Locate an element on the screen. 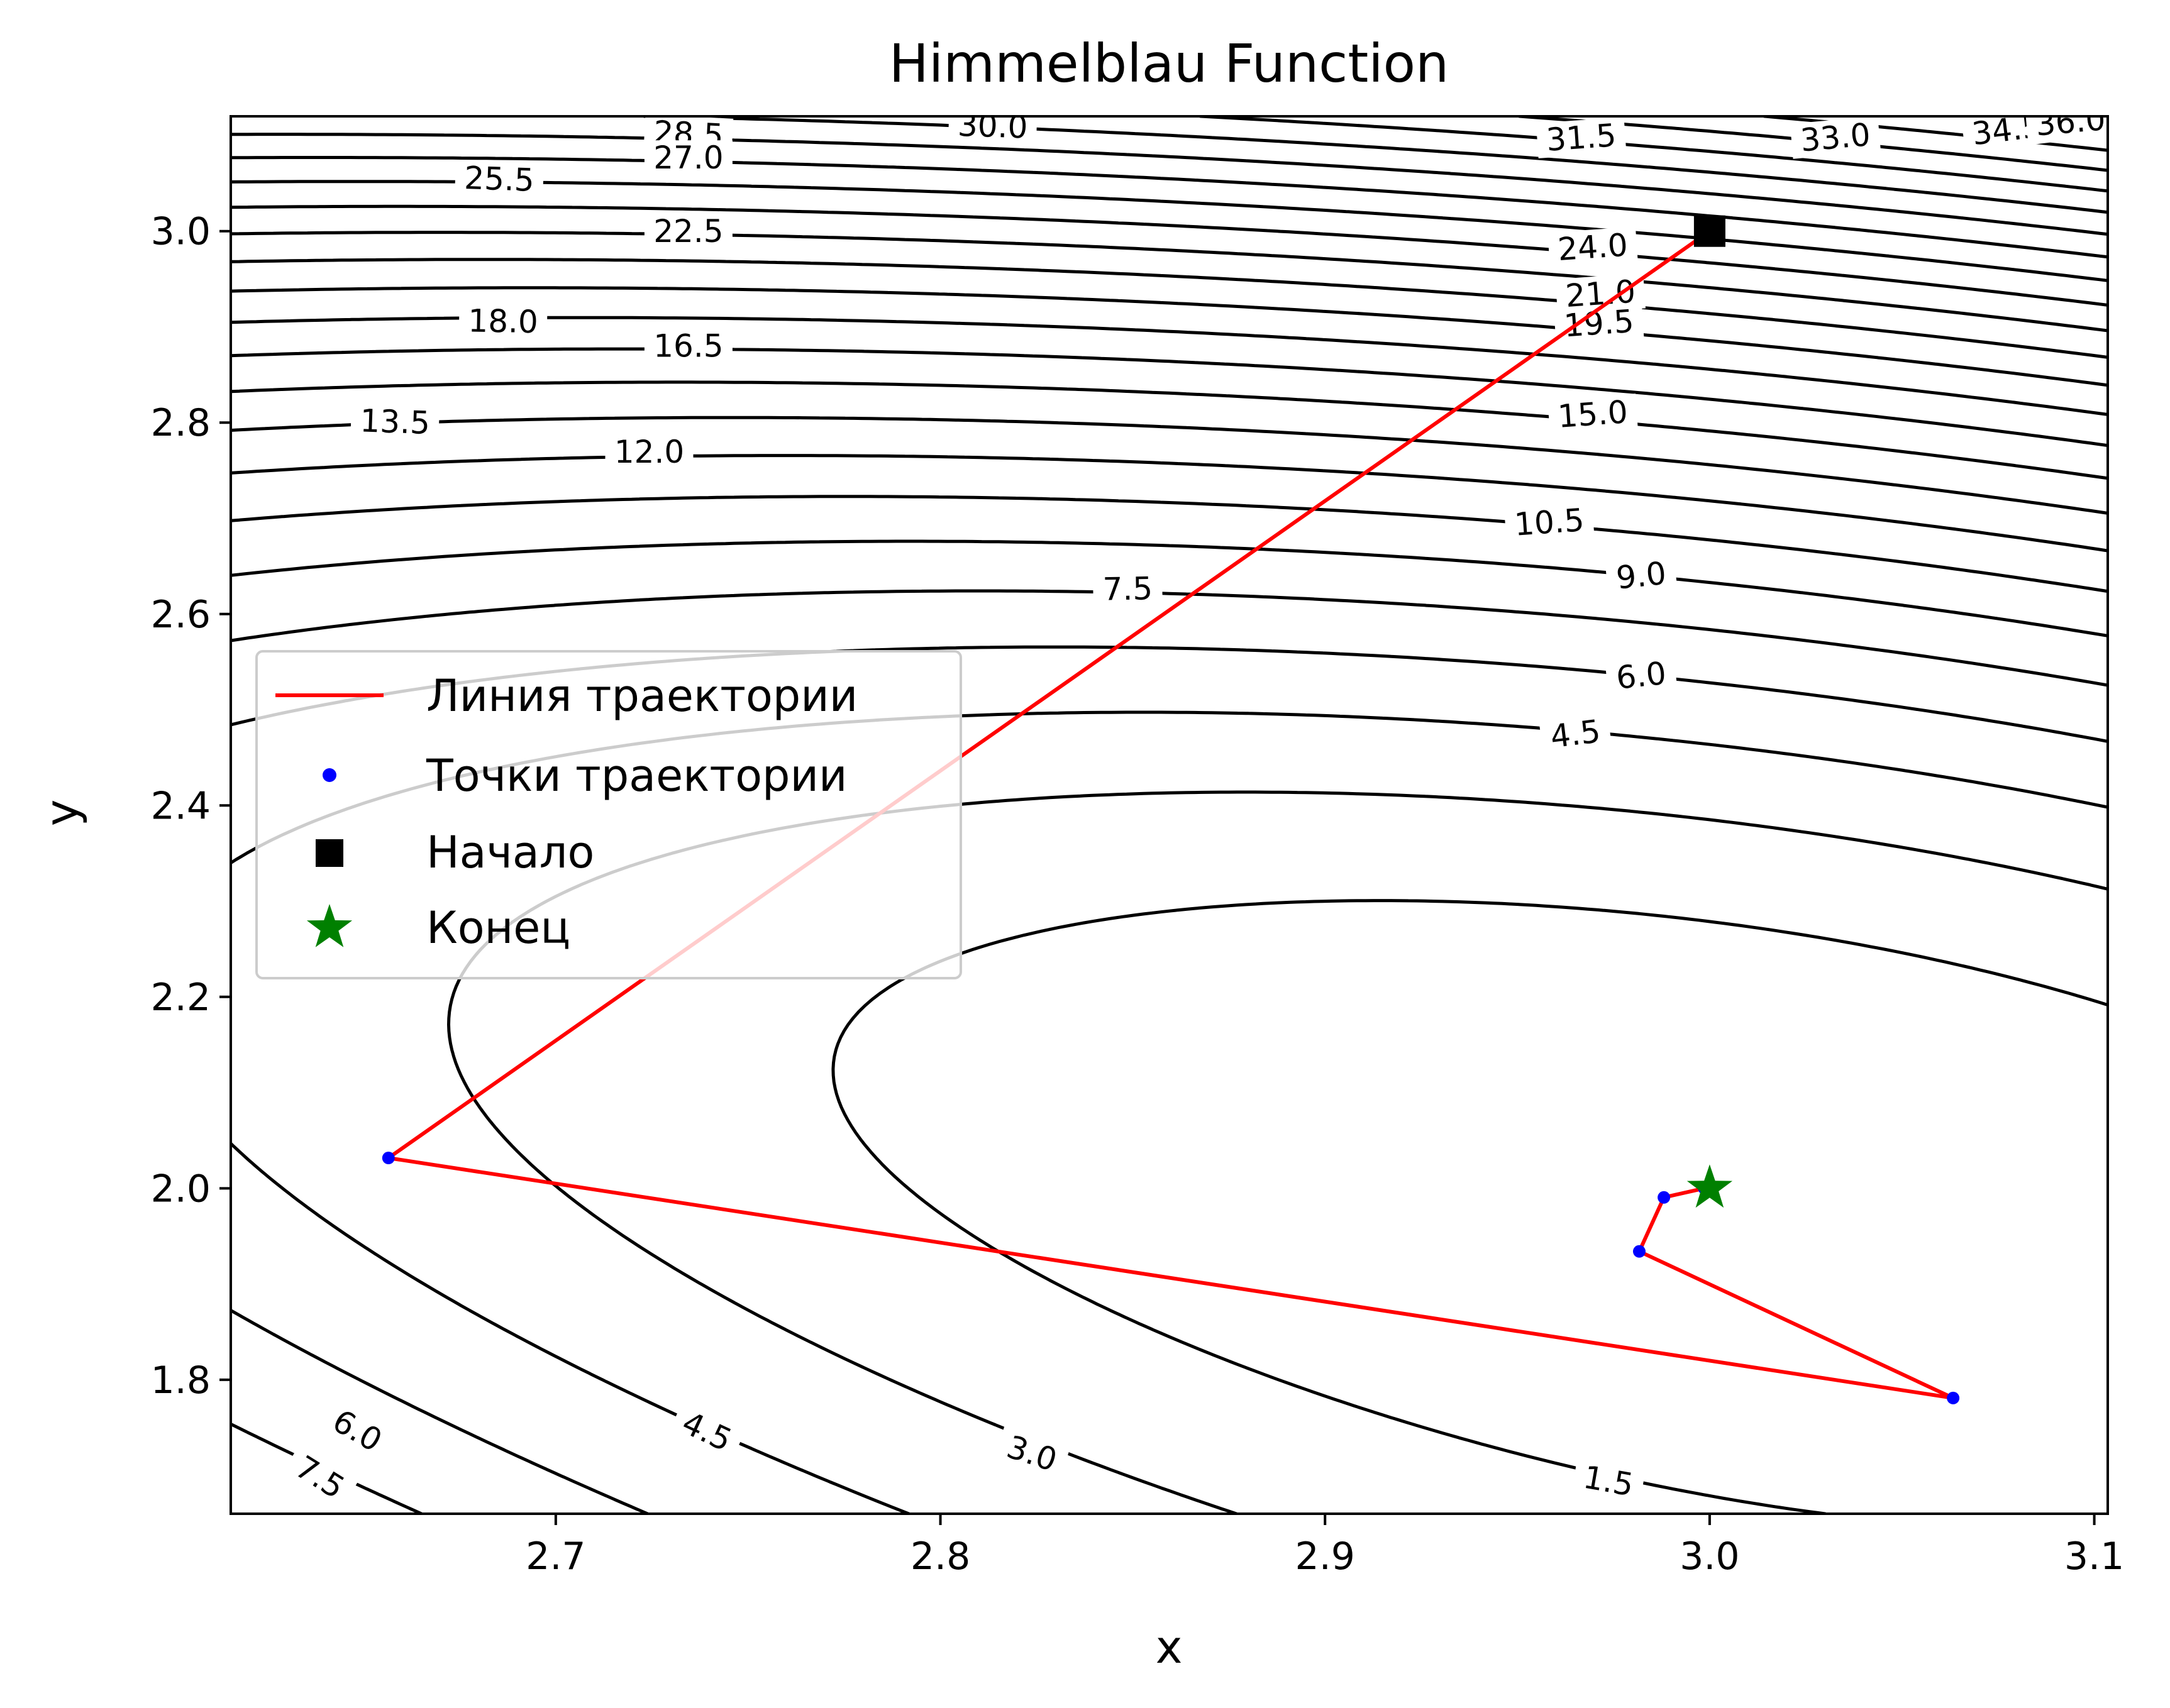  contour-label-text: 33.0 is located at coordinates (1835, 137).